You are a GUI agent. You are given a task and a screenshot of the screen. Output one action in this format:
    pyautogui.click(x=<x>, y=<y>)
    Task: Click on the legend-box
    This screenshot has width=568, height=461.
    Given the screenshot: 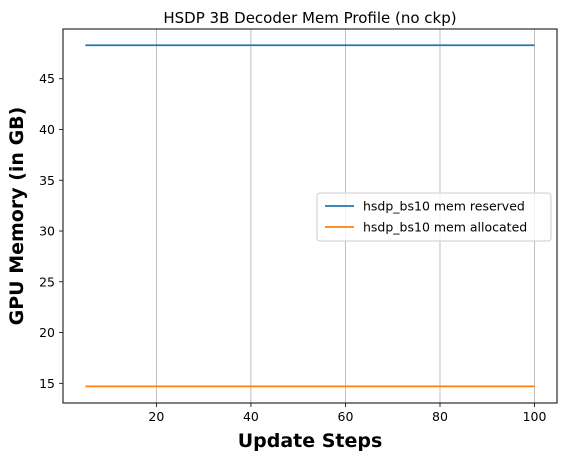 What is the action you would take?
    pyautogui.click(x=434, y=217)
    